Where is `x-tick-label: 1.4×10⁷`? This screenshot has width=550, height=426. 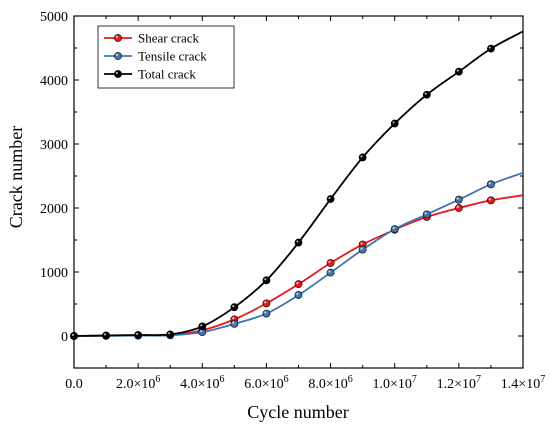 x-tick-label: 1.4×10⁷ is located at coordinates (523, 383).